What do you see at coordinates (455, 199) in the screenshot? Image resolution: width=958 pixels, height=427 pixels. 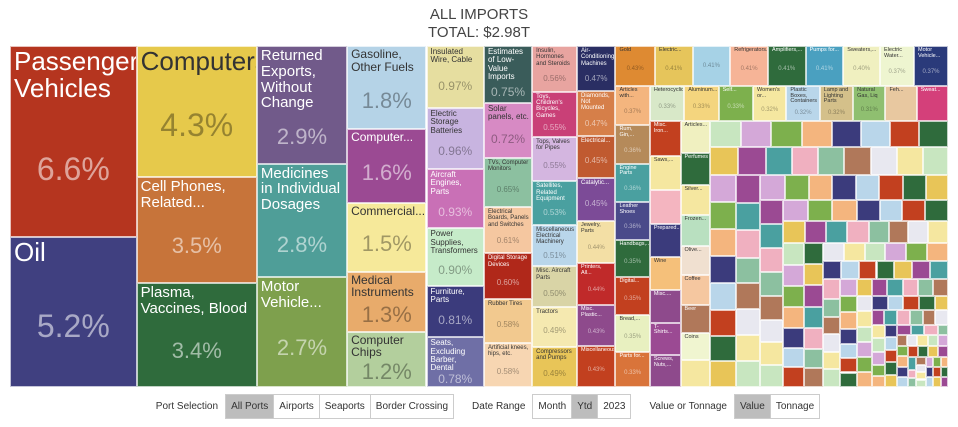 I see `tile: Aircraft Engines, Parts 0.93%` at bounding box center [455, 199].